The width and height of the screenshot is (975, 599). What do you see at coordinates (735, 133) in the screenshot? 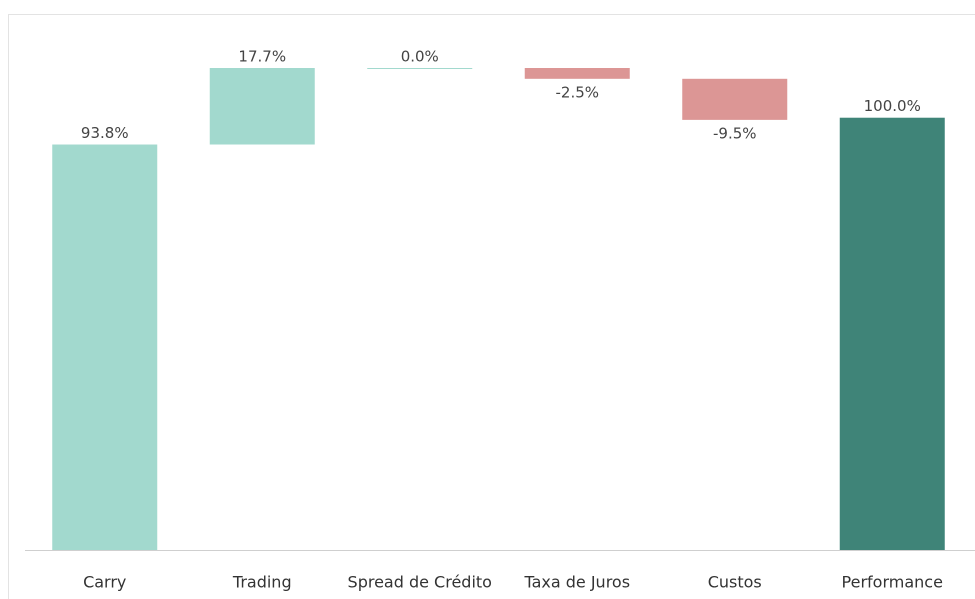
I see `value-label: -9.5%` at bounding box center [735, 133].